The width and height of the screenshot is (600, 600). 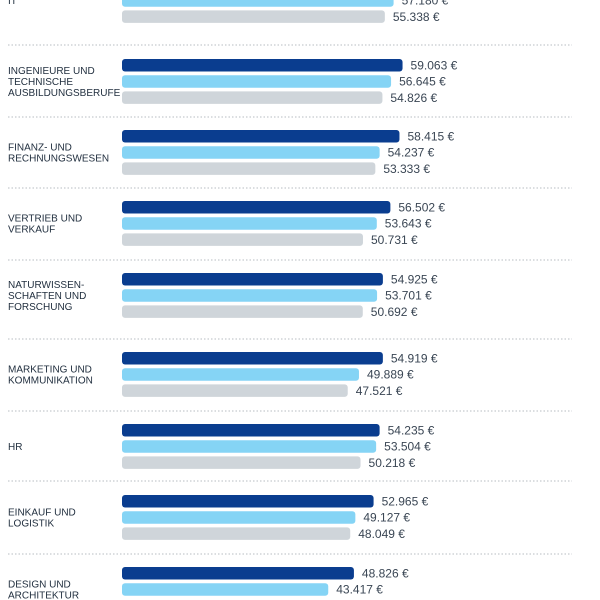 What do you see at coordinates (359, 590) in the screenshot?
I see `value-label: 43.417 €` at bounding box center [359, 590].